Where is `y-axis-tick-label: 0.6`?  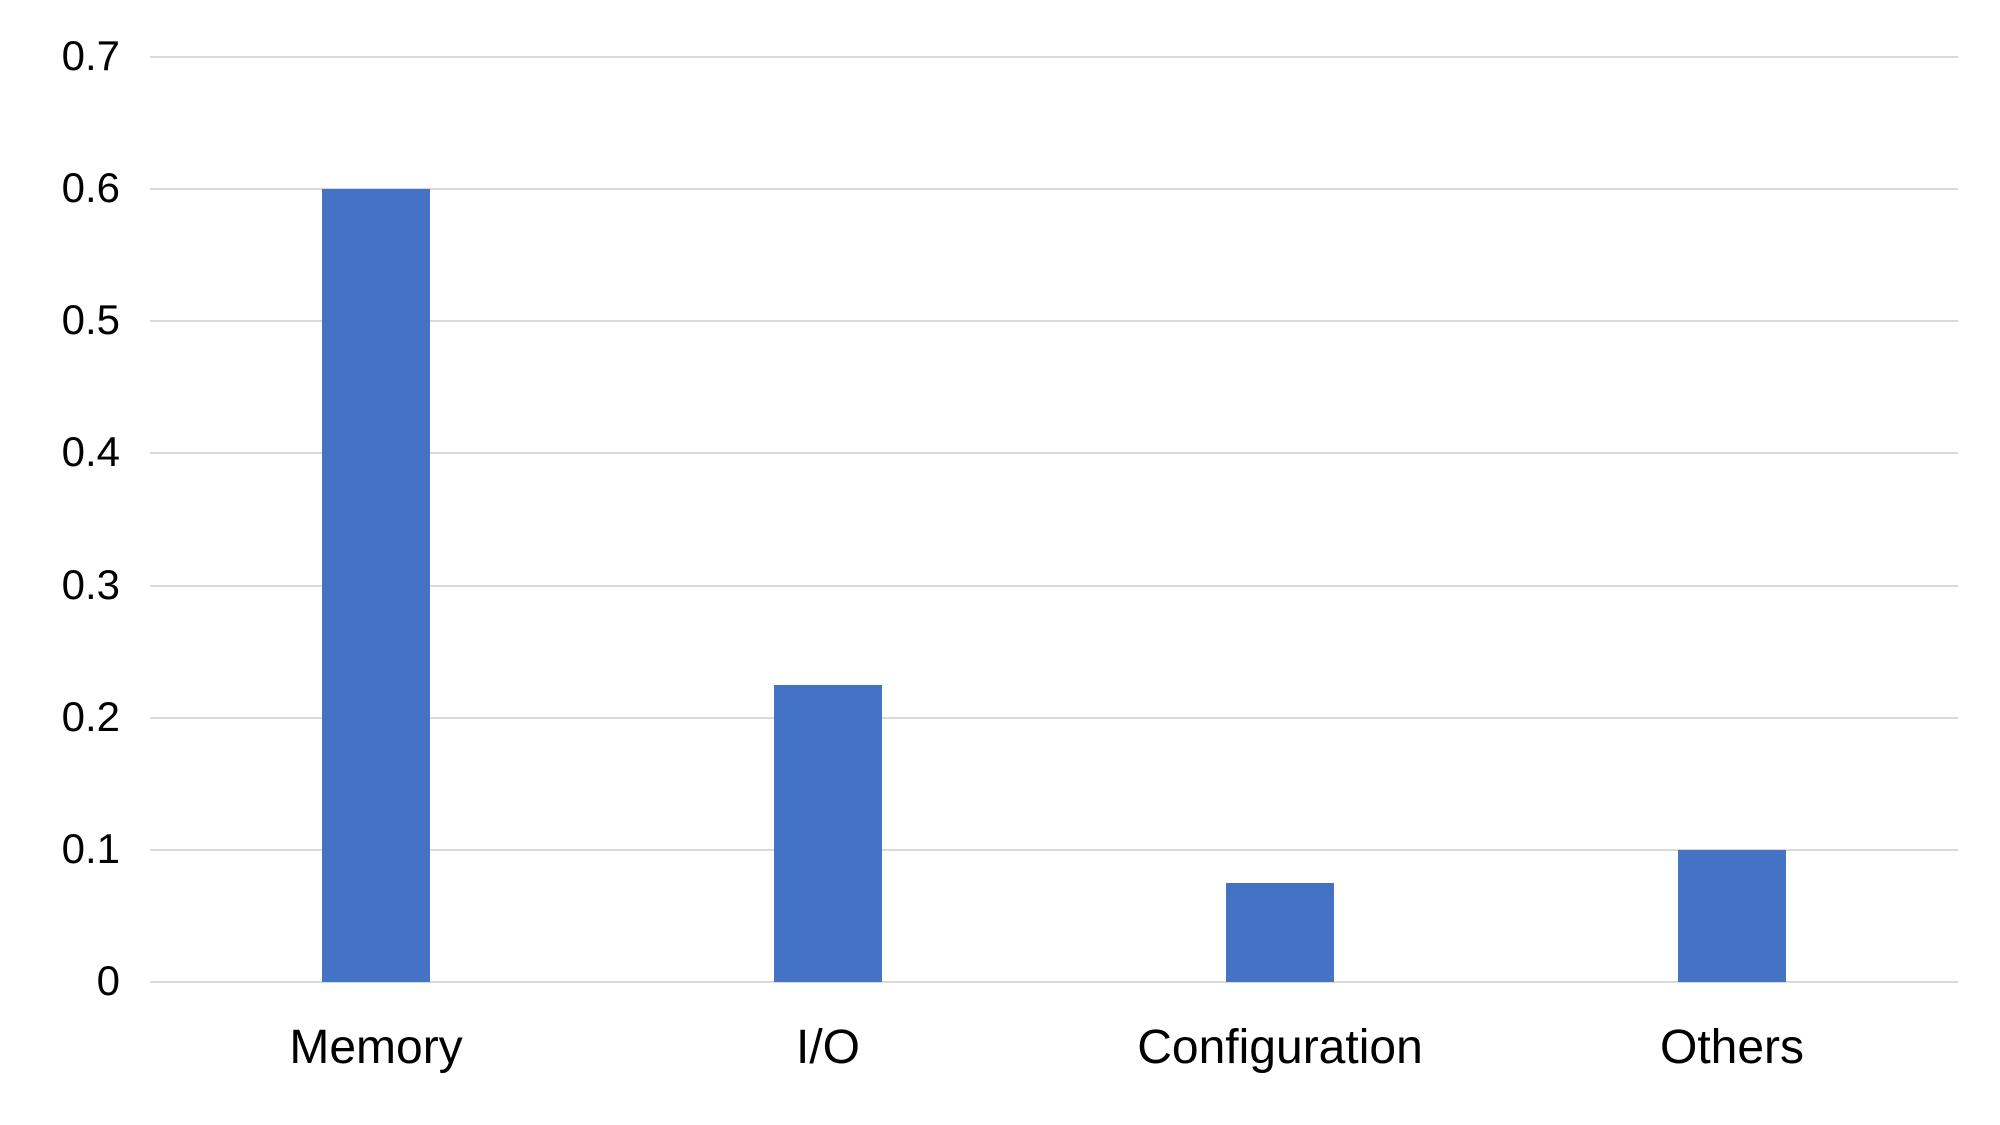 y-axis-tick-label: 0.6 is located at coordinates (90, 188).